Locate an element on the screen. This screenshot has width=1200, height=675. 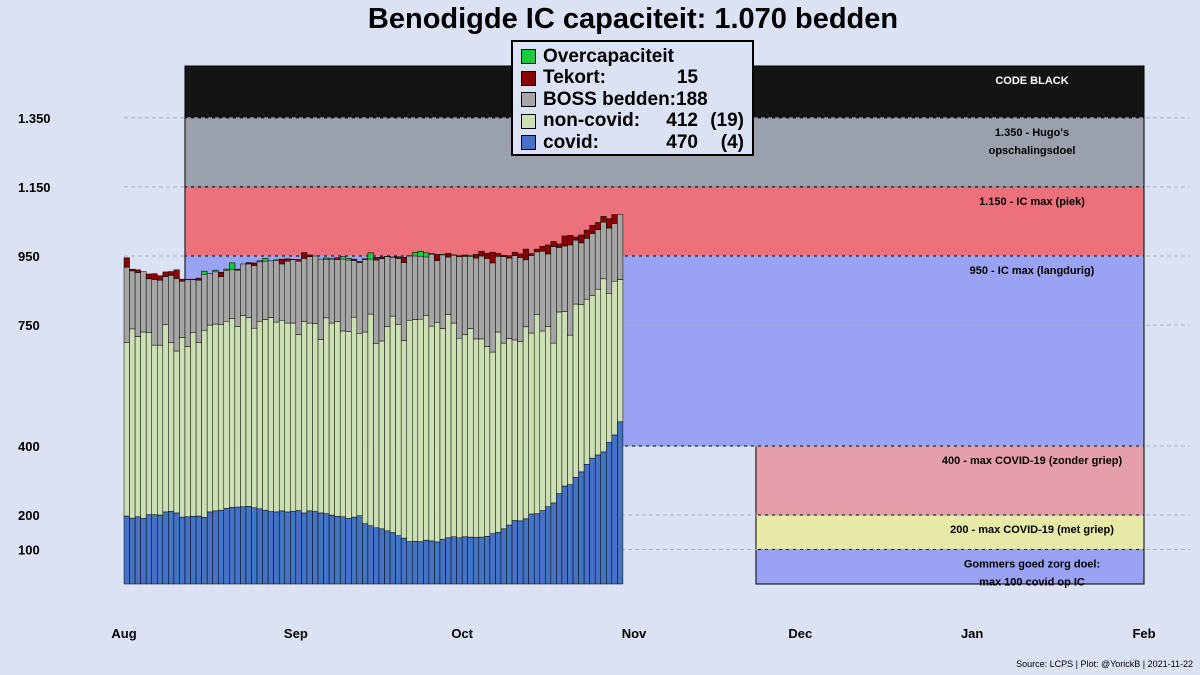
legend-value: 188 is located at coordinates (692, 99).